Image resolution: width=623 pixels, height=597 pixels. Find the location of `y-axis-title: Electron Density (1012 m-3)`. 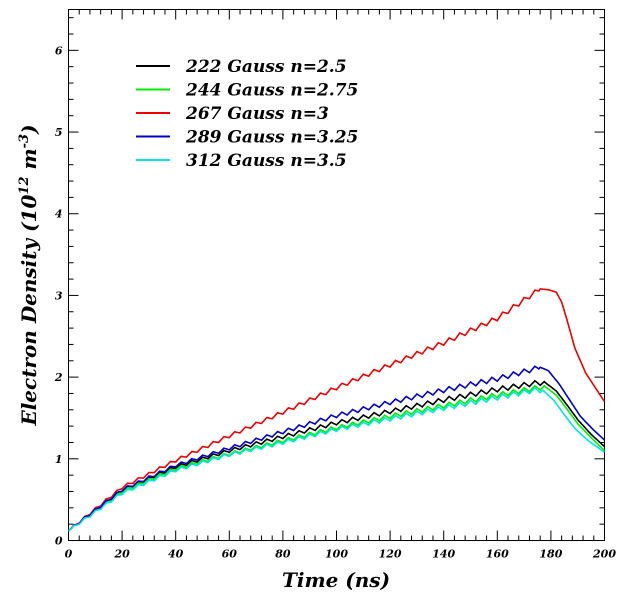

y-axis-title: Electron Density (1012 m-3) is located at coordinates (29, 275).